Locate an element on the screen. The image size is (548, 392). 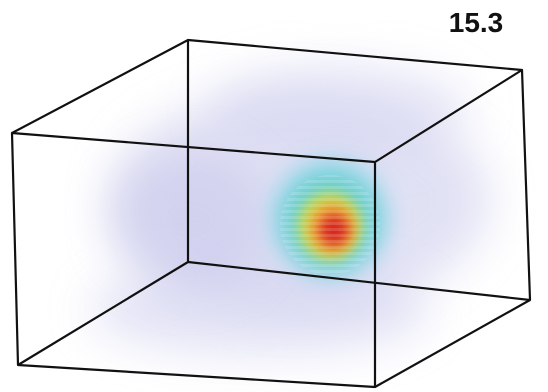
hotspot is located at coordinates (330, 218).